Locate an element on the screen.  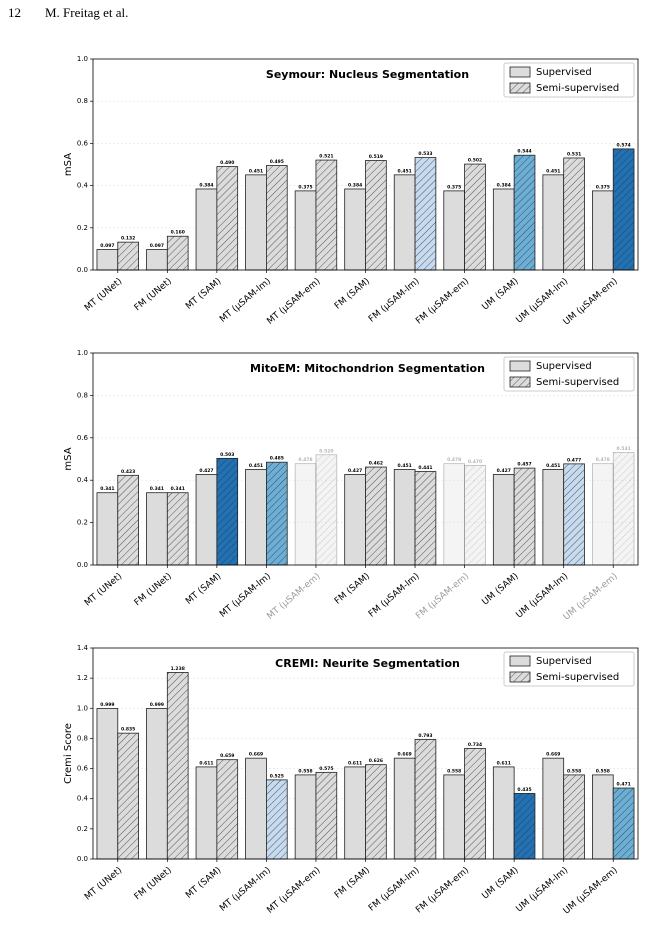
value-label: 0.470 is located at coordinates (475, 462).